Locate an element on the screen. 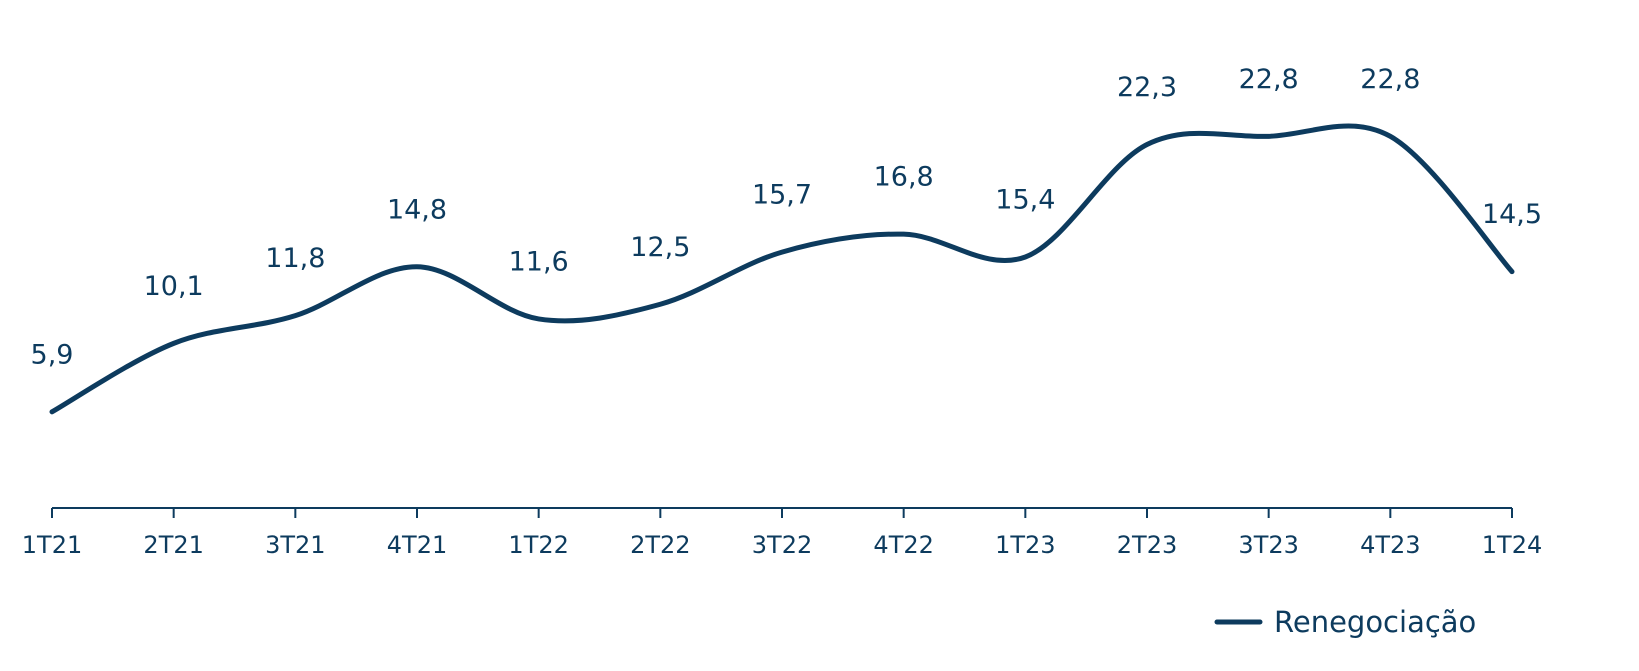  x-tick-label: 4T23 is located at coordinates (1390, 545).